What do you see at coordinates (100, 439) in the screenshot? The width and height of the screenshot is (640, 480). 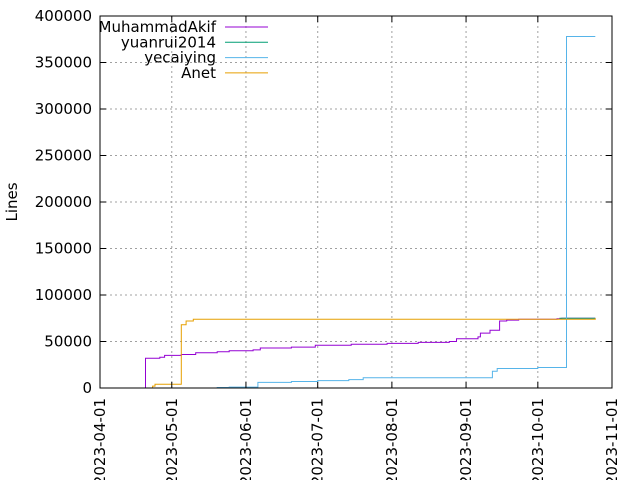 I see `x-tick-label: 2023-04-01` at bounding box center [100, 439].